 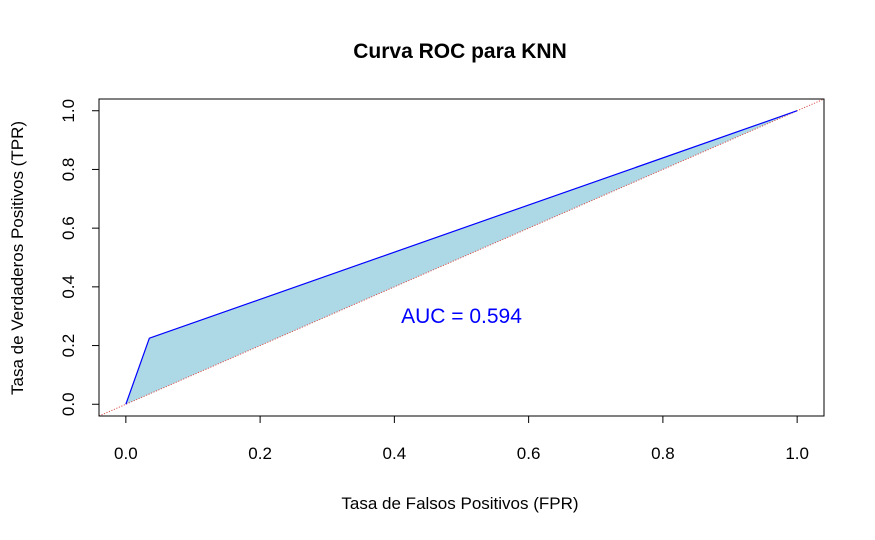 What do you see at coordinates (68, 404) in the screenshot?
I see `y-tick-label: 0.0` at bounding box center [68, 404].